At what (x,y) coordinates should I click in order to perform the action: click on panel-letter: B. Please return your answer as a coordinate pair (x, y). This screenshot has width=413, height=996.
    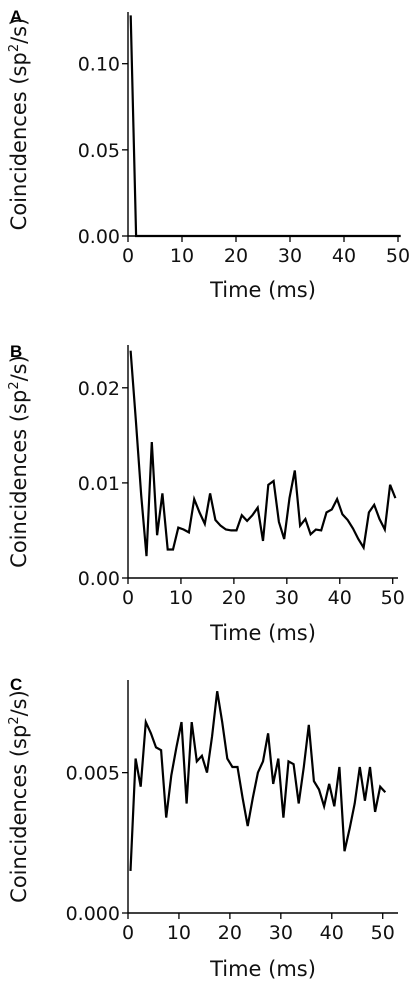
    Looking at the image, I should click on (16, 351).